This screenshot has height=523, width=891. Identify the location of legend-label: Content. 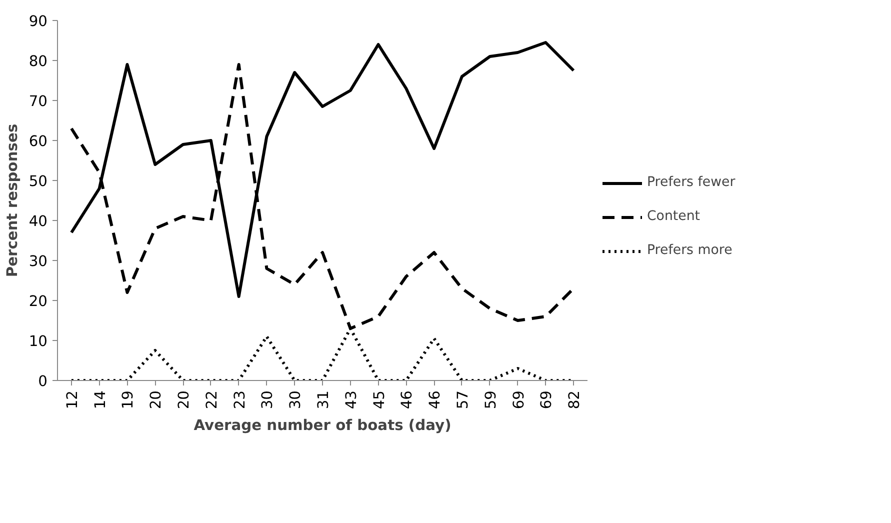
(673, 216).